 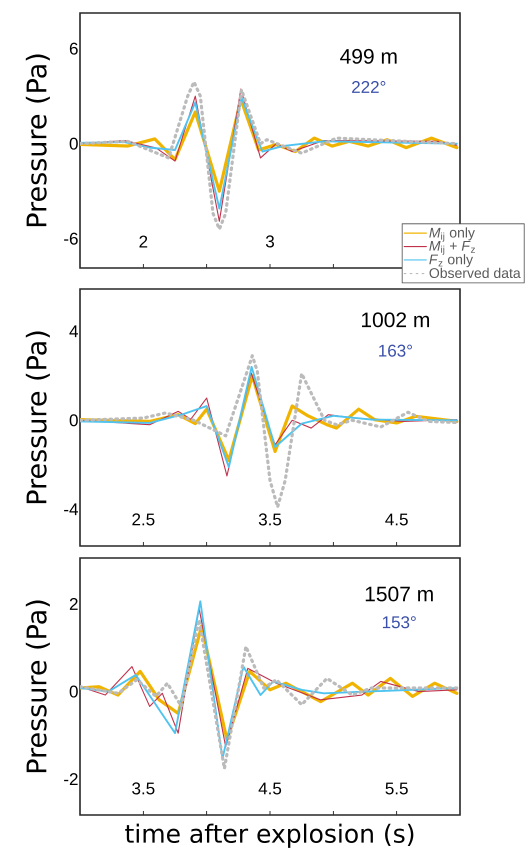 What do you see at coordinates (269, 836) in the screenshot?
I see `x-axis-title: time after explosion (s)` at bounding box center [269, 836].